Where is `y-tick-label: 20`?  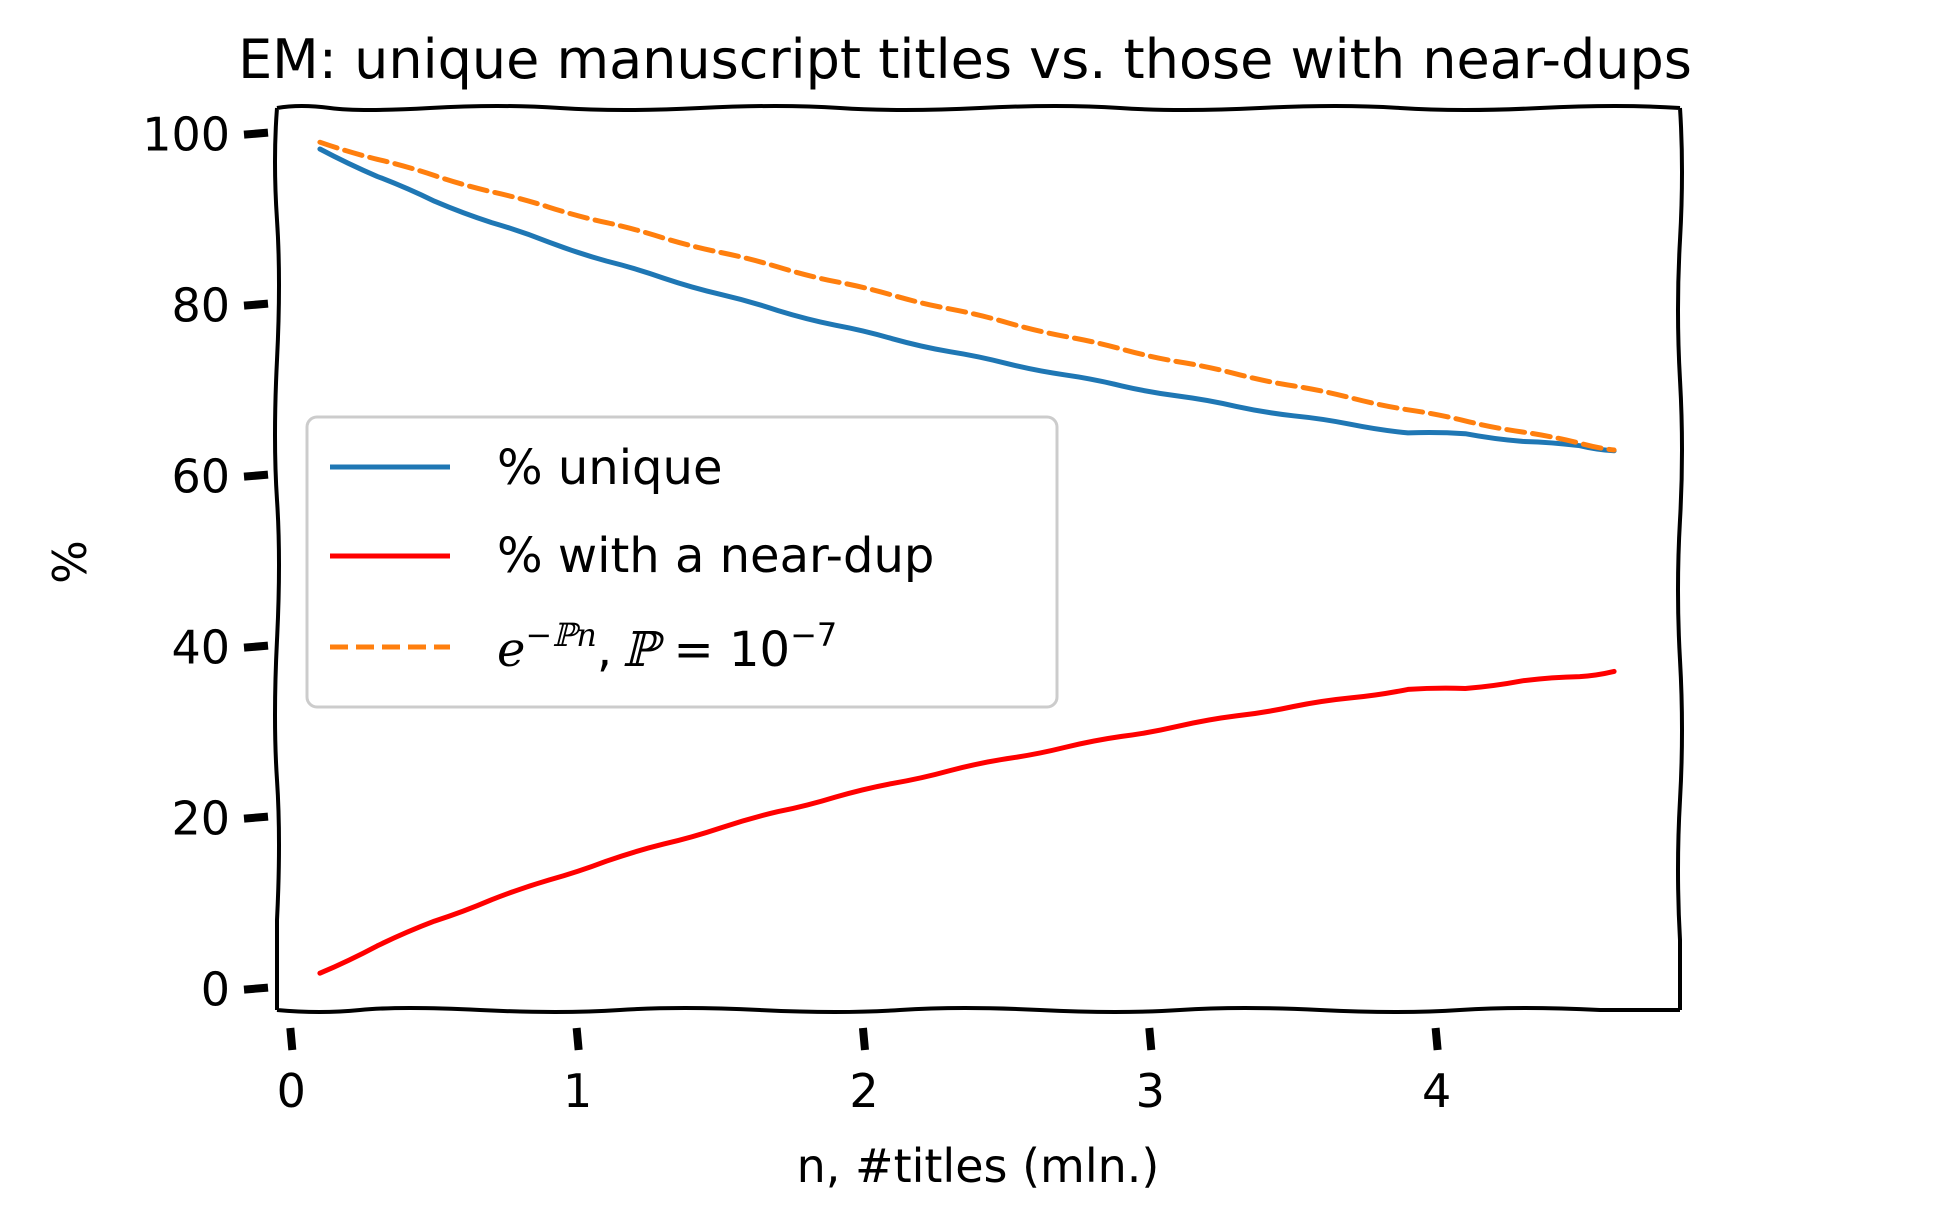 y-tick-label: 20 is located at coordinates (200, 819).